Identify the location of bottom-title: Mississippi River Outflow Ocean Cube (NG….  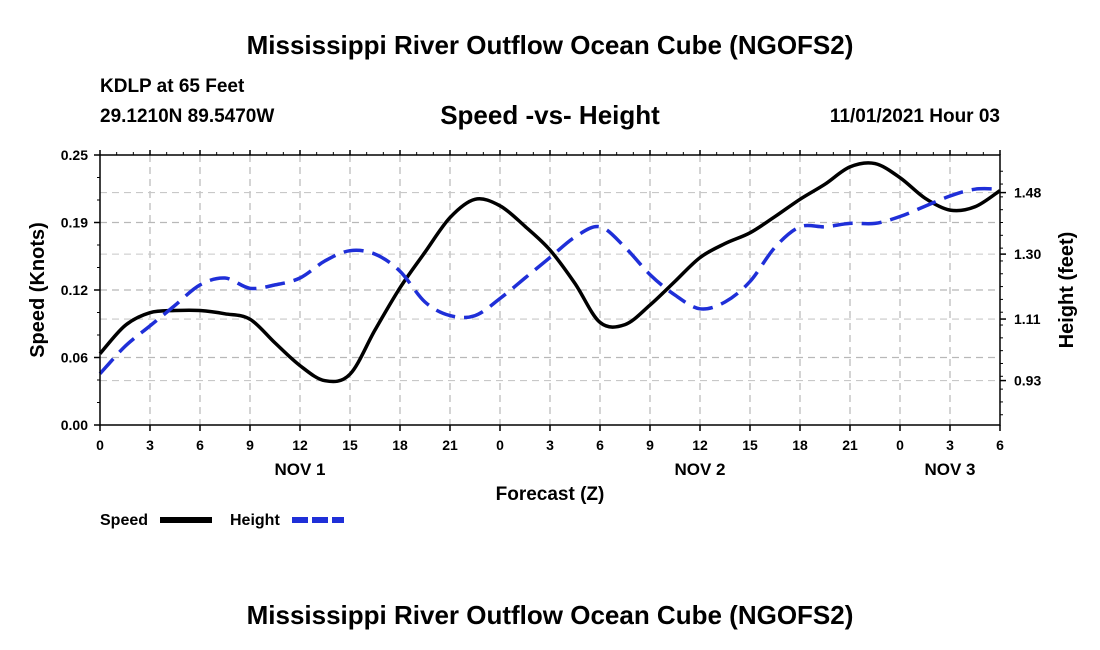
(550, 615).